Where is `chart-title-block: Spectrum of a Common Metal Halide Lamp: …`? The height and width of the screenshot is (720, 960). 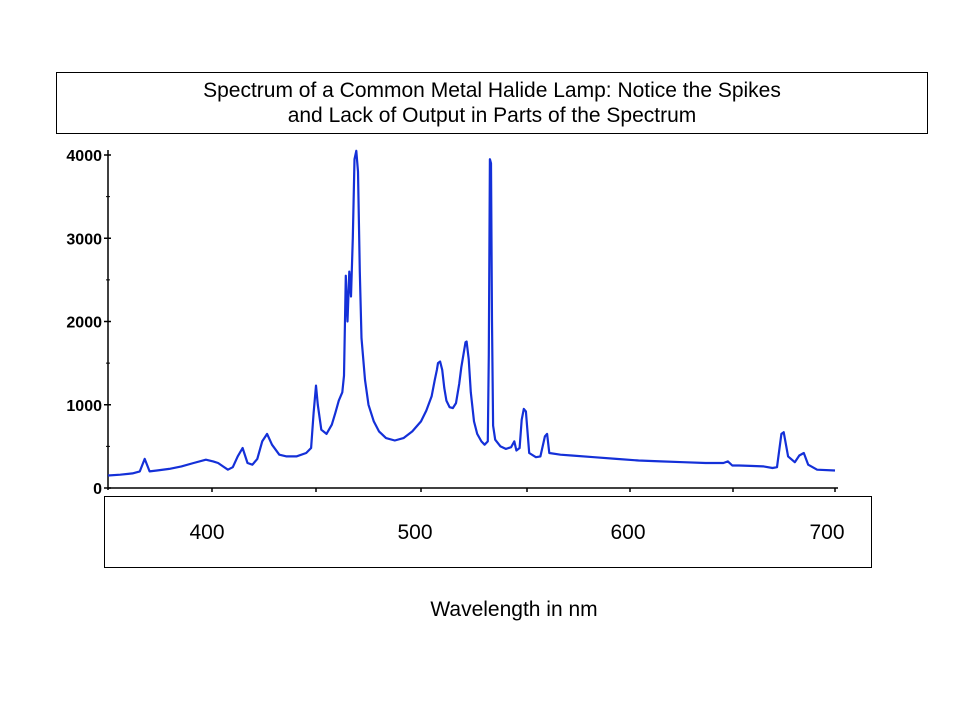 chart-title-block: Spectrum of a Common Metal Halide Lamp: … is located at coordinates (492, 103).